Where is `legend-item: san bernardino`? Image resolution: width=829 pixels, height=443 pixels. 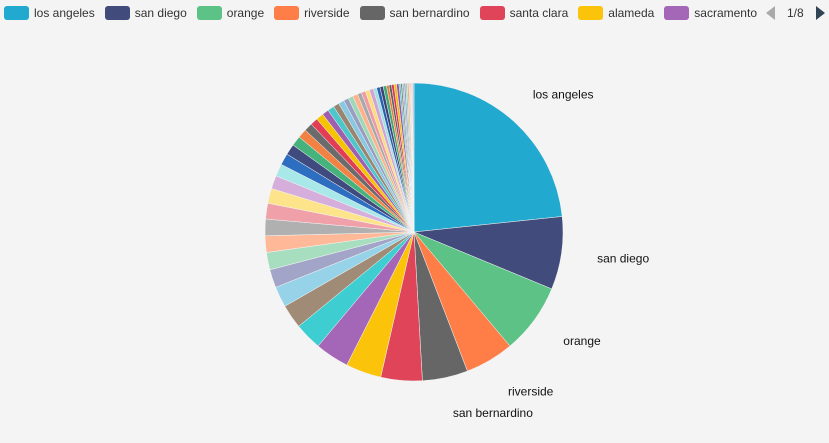 legend-item: san bernardino is located at coordinates (414, 13).